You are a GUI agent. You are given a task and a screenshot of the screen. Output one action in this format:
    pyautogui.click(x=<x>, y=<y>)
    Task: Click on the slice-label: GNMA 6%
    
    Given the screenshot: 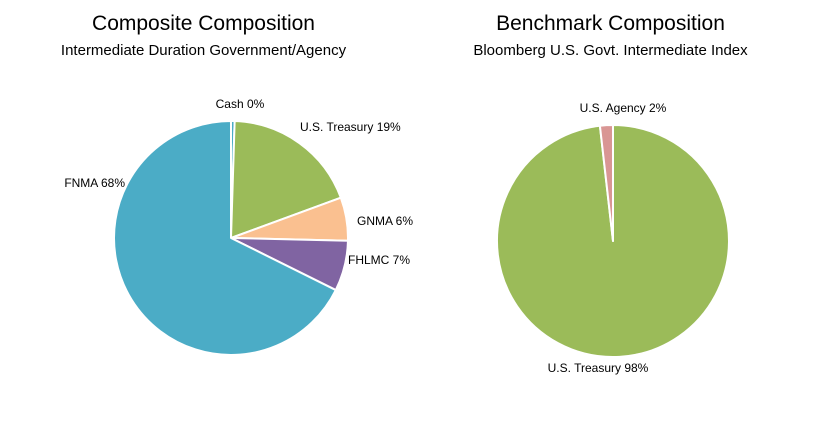 What is the action you would take?
    pyautogui.click(x=385, y=221)
    